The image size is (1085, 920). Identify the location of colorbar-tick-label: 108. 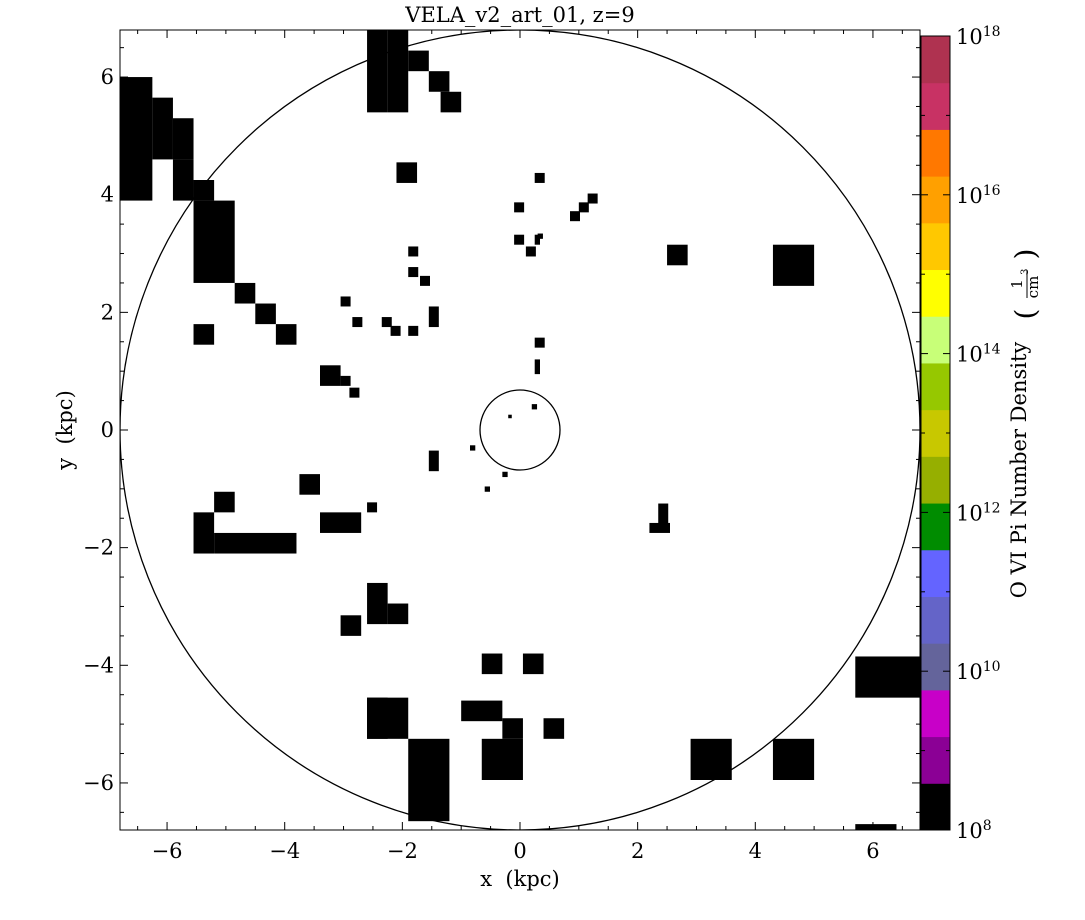
(974, 830).